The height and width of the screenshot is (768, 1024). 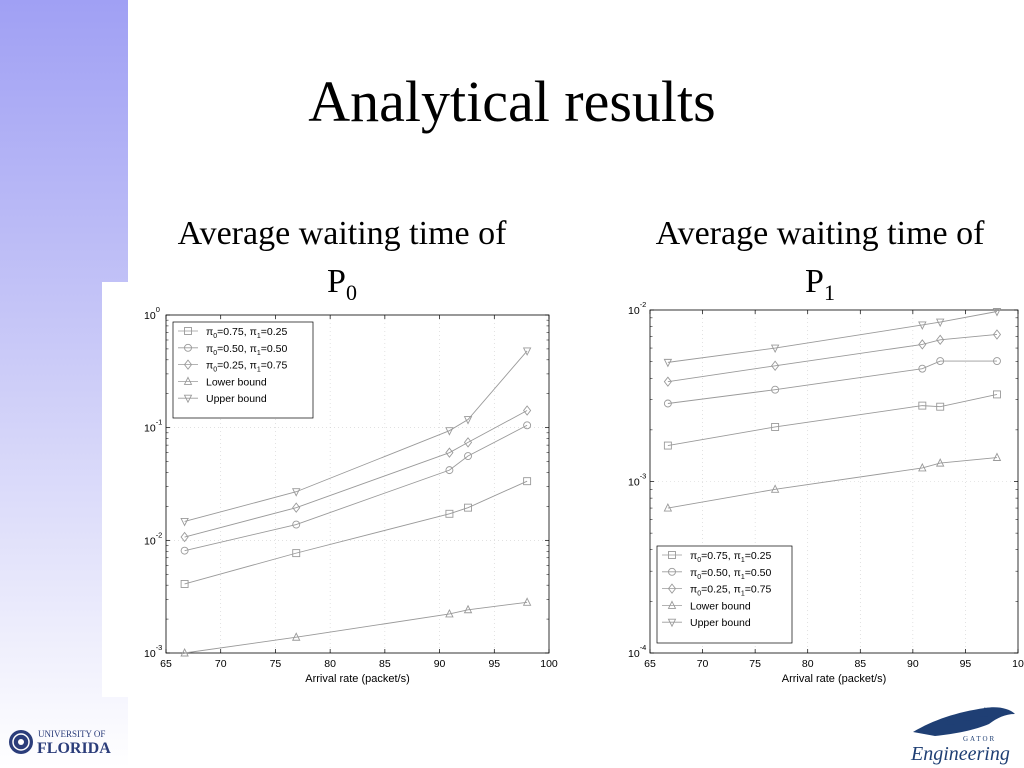 What do you see at coordinates (1018, 664) in the screenshot?
I see `x-tick-label: 10` at bounding box center [1018, 664].